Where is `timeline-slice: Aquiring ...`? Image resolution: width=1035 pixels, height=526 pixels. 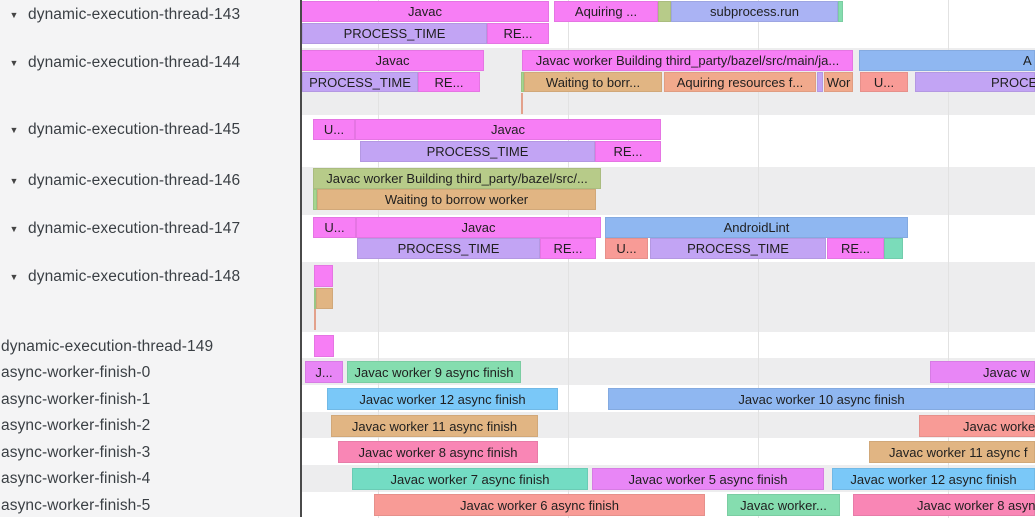
timeline-slice: Aquiring ... is located at coordinates (606, 11).